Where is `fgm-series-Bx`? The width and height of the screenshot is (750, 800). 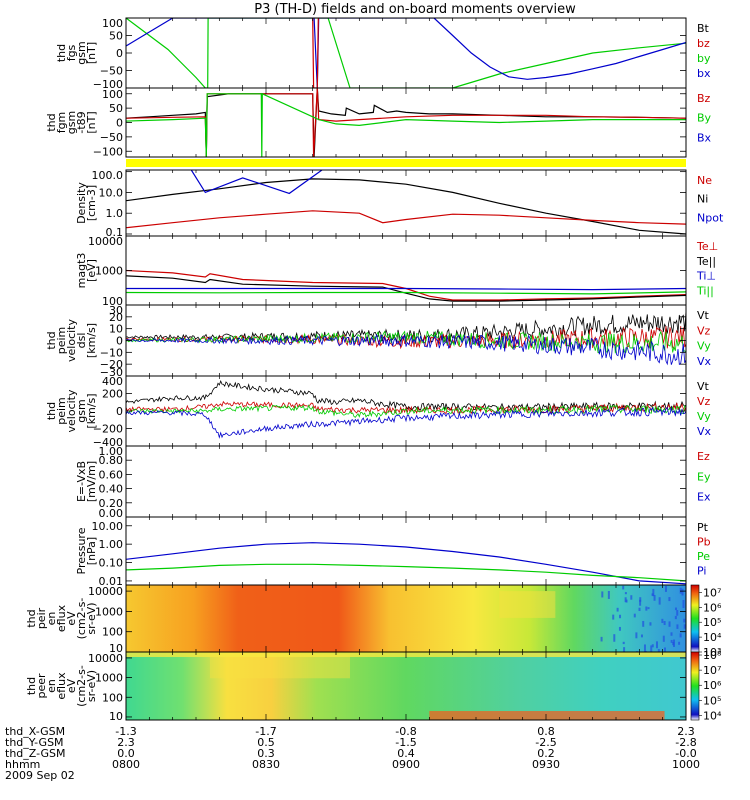
fgm-series-Bx is located at coordinates (406, 124).